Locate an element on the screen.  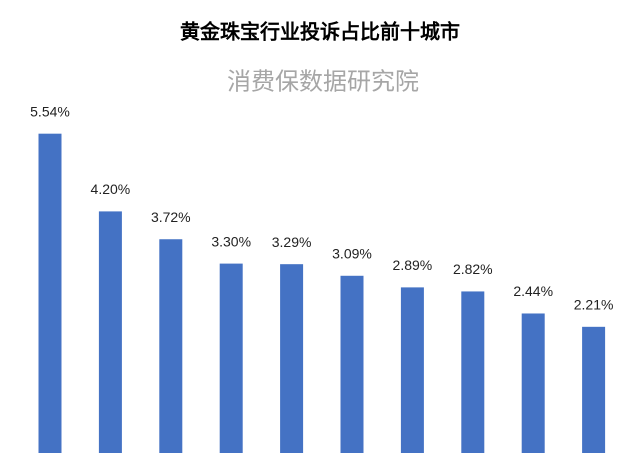
value-label: 3.29% is located at coordinates (292, 242).